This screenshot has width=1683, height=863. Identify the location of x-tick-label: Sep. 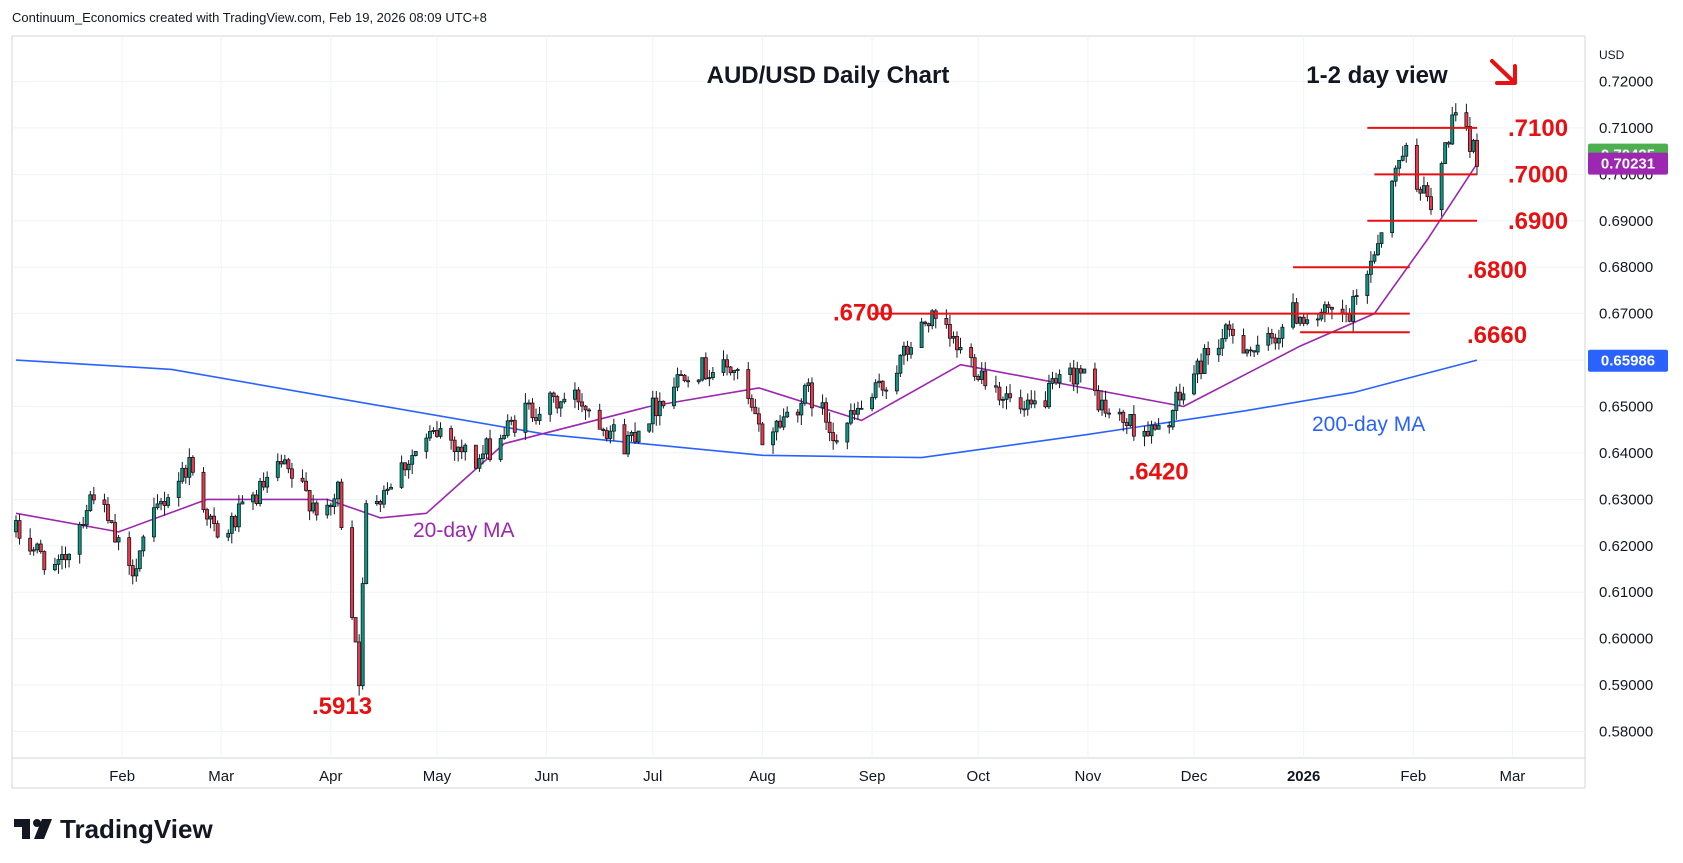
(872, 776).